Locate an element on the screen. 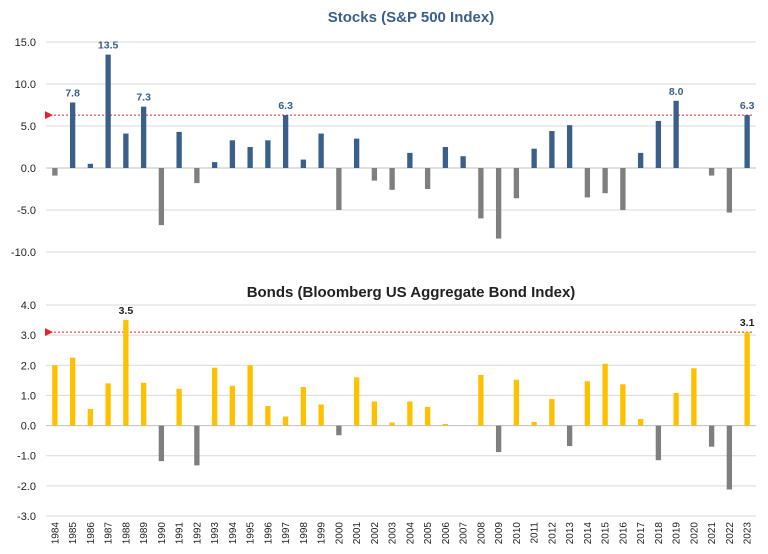  stocks-bar-1993 is located at coordinates (214, 165).